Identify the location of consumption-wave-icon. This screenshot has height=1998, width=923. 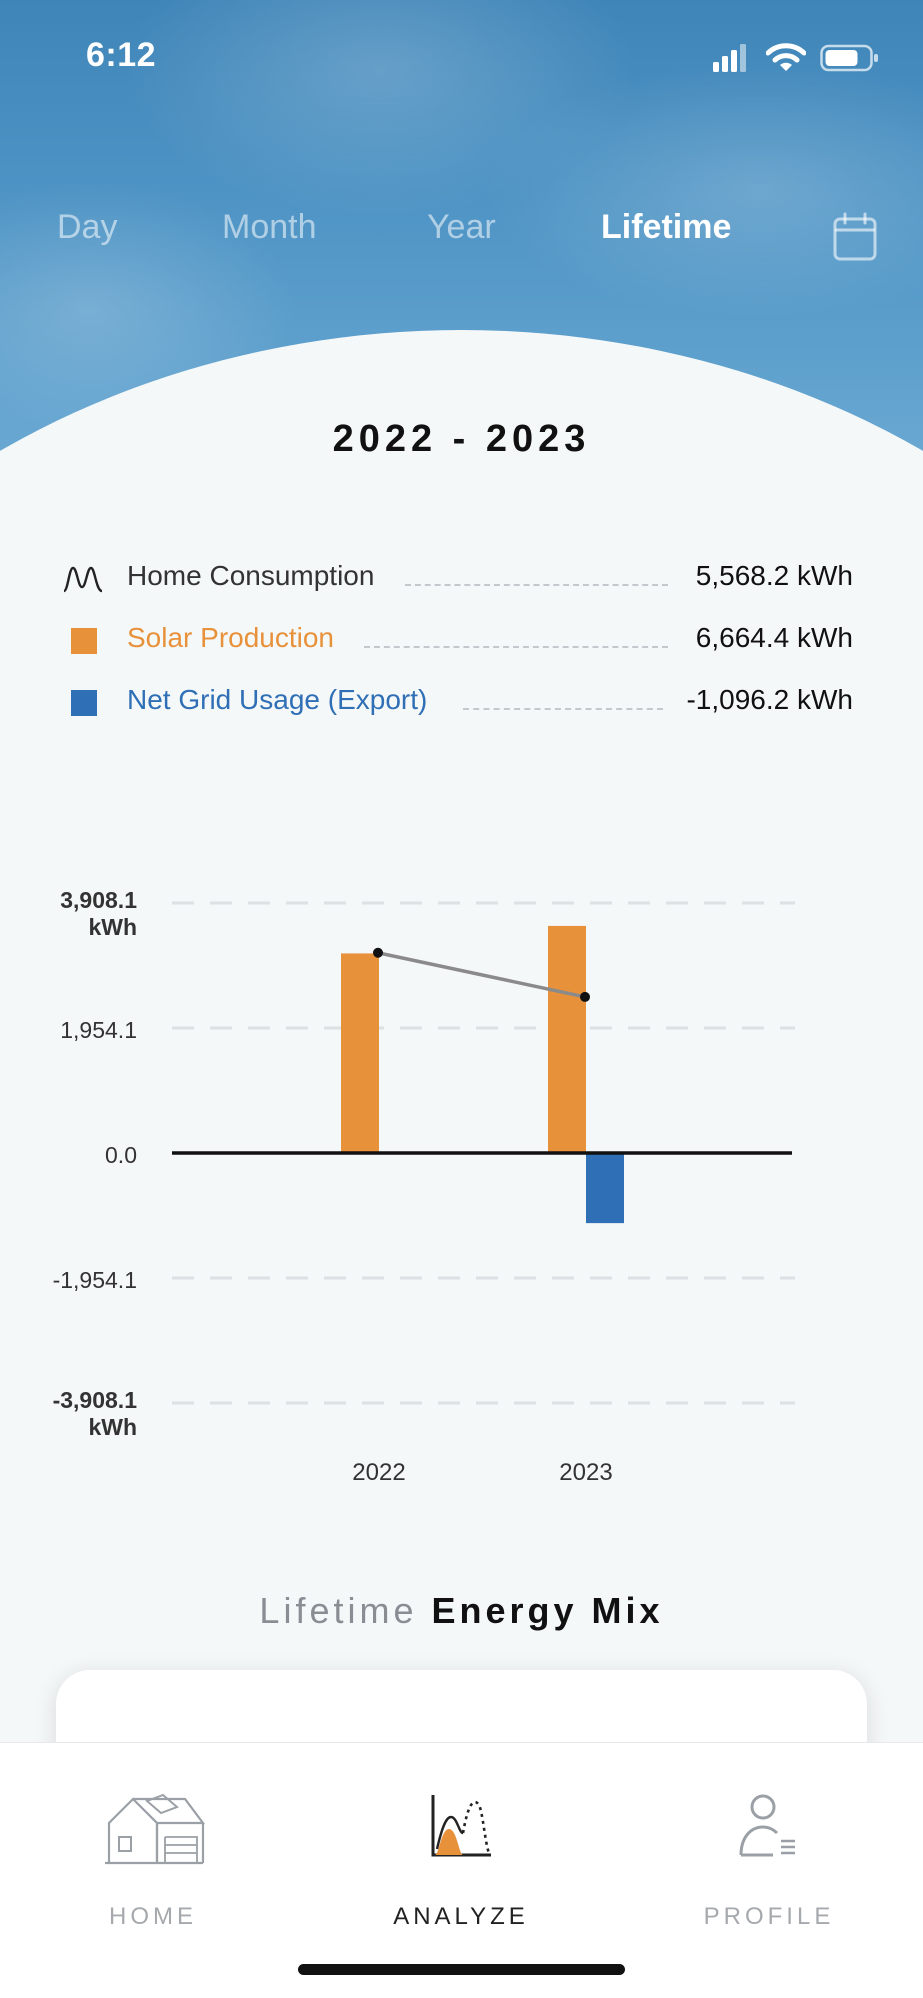
(83, 579).